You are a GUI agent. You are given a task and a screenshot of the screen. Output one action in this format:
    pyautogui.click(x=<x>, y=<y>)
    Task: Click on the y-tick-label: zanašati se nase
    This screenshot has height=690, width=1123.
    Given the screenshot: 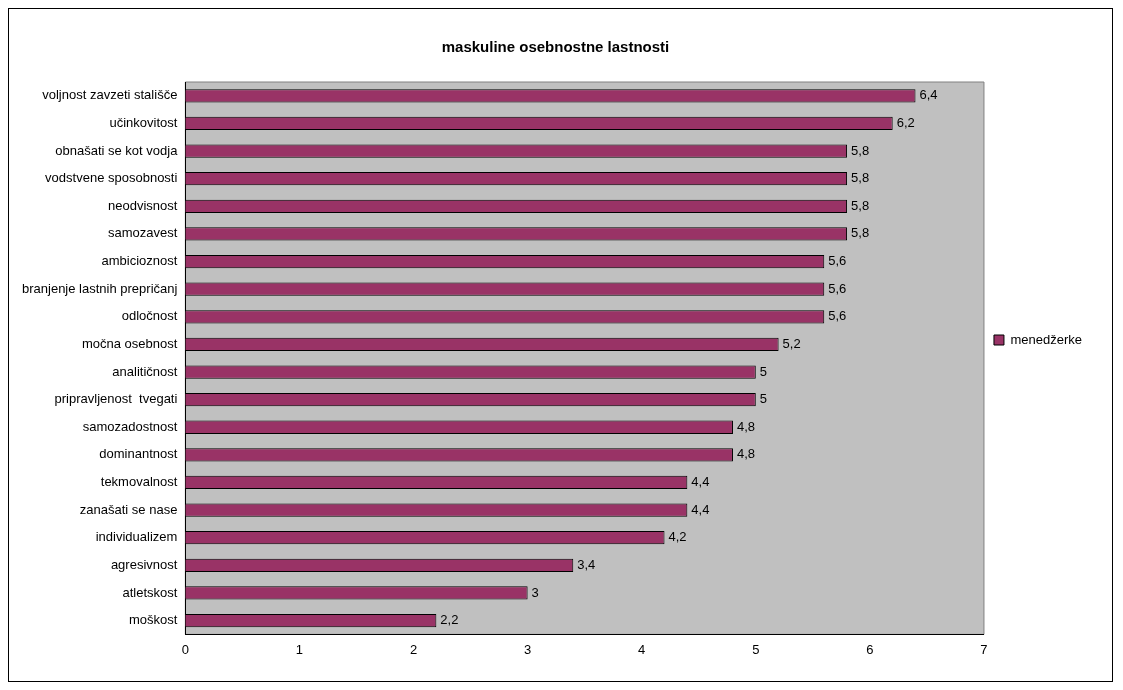 What is the action you would take?
    pyautogui.click(x=128, y=509)
    